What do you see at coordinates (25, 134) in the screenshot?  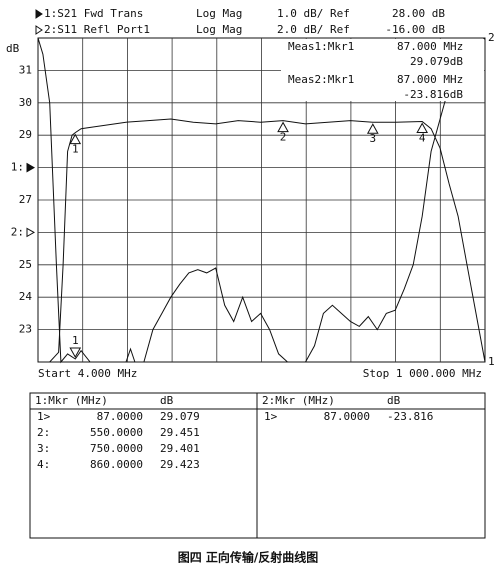 I see `y-tick-label: 29` at bounding box center [25, 134].